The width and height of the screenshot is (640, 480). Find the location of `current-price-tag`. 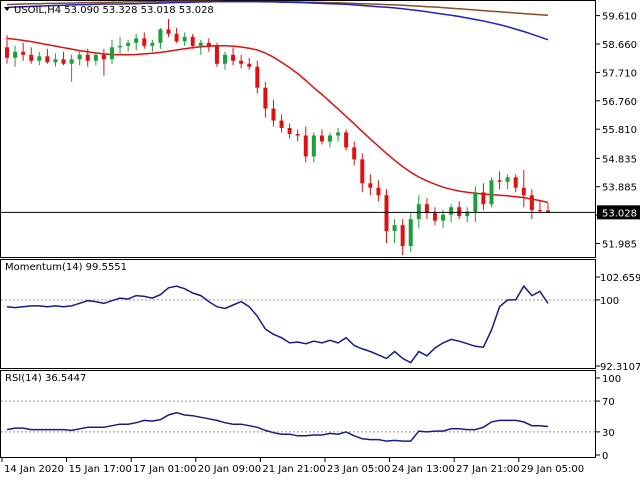

current-price-tag is located at coordinates (618, 212).